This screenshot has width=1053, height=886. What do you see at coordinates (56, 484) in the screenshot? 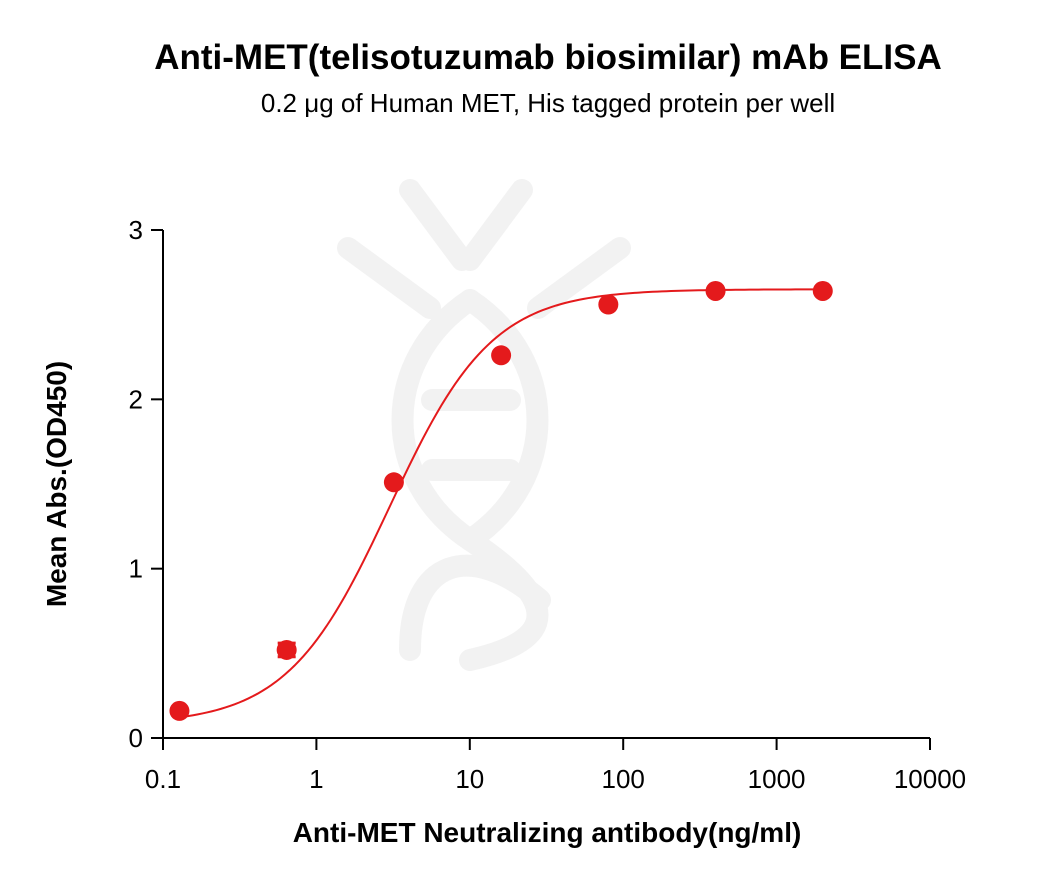
I see `y-axis-label: Mean Abs.(OD450)` at bounding box center [56, 484].